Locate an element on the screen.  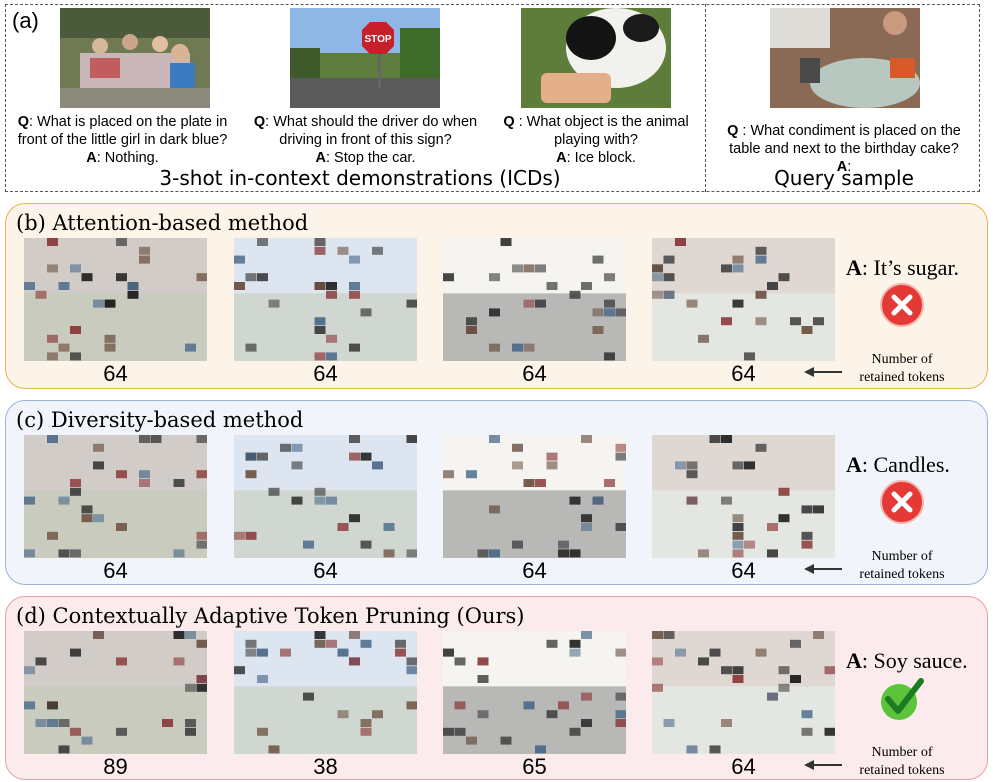
demo-q-prefix: Q is located at coordinates (23, 122).